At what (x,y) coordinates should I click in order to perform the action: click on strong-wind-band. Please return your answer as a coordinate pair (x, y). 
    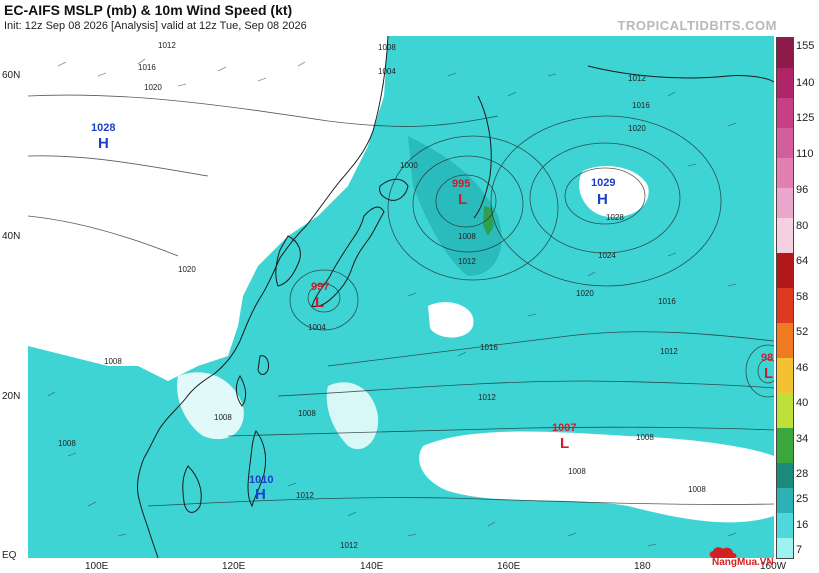
    Looking at the image, I should click on (455, 206).